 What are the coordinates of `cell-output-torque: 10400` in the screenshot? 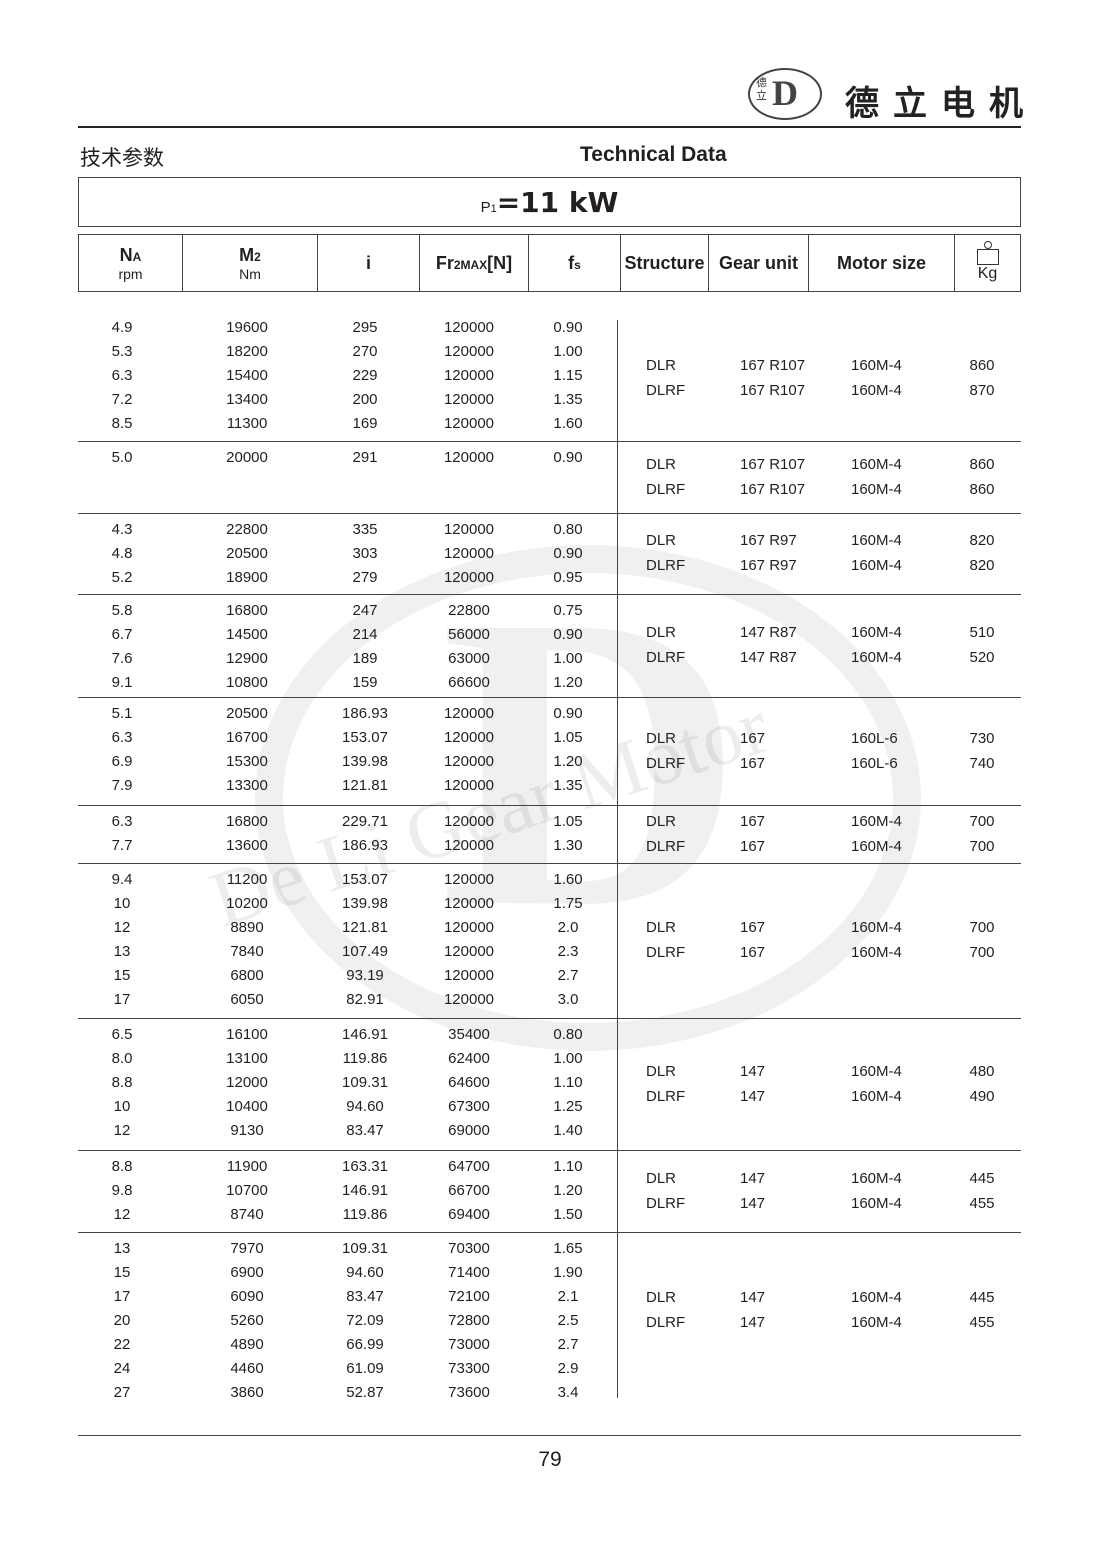 It's located at (247, 1106).